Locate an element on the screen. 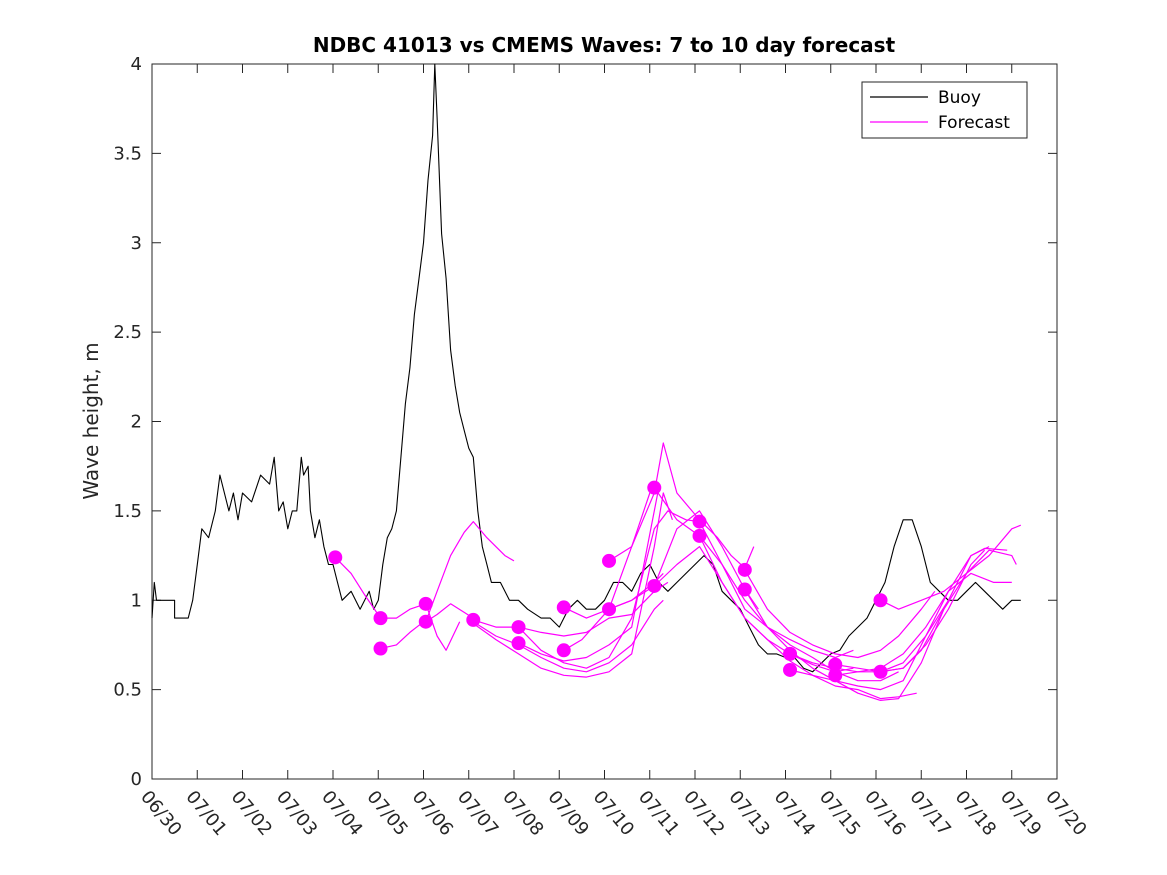  x-tick-label: 07/05 is located at coordinates (386, 813).